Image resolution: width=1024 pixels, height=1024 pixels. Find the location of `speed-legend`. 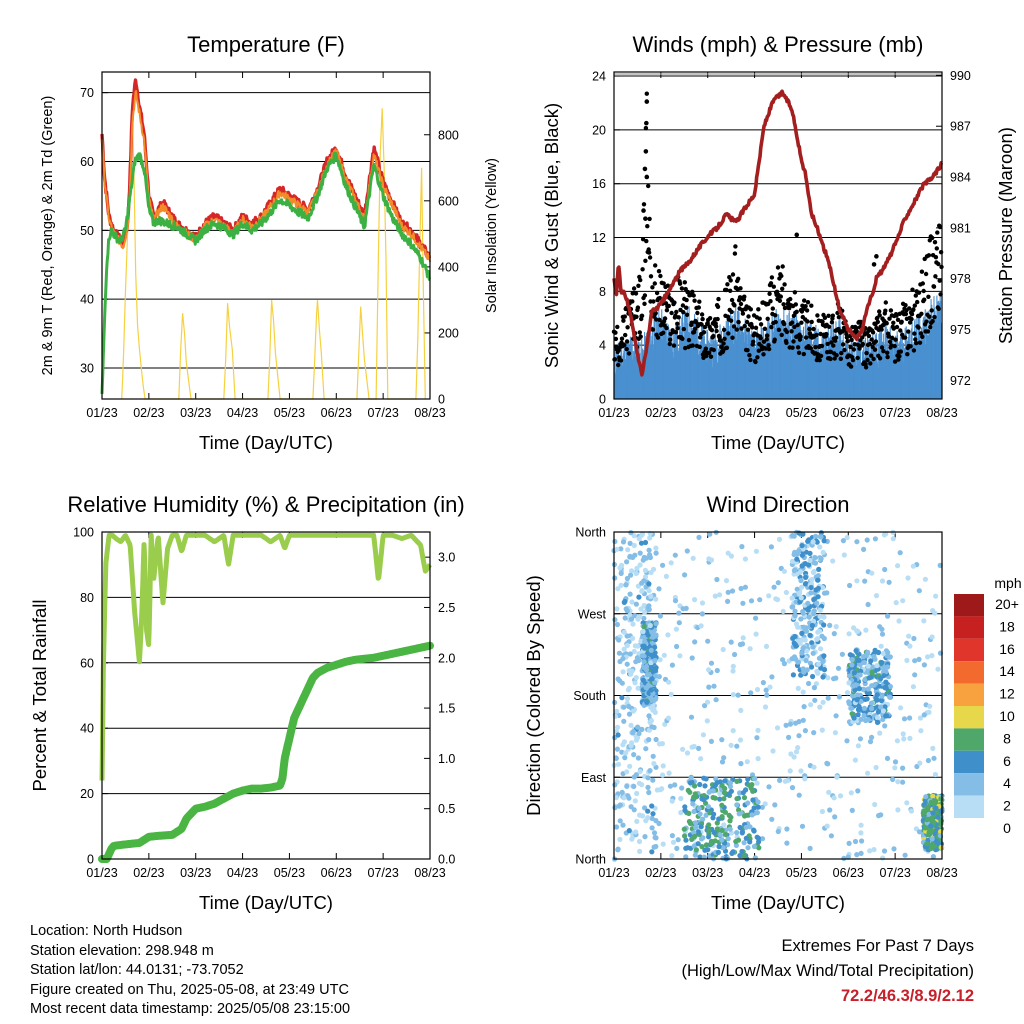

speed-legend is located at coordinates (969, 706).